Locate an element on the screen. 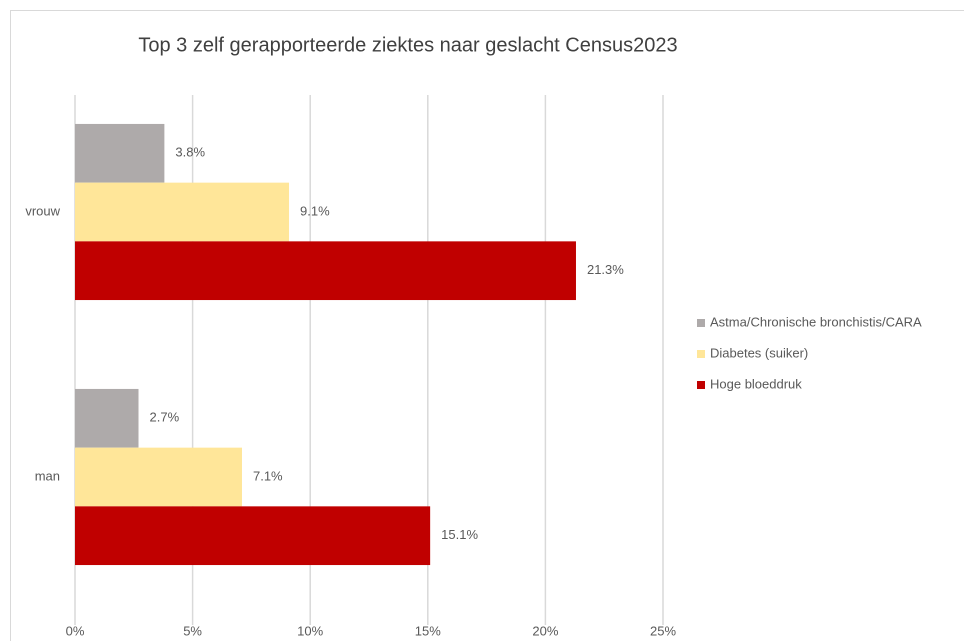  x-tick-label: 25% is located at coordinates (663, 630).